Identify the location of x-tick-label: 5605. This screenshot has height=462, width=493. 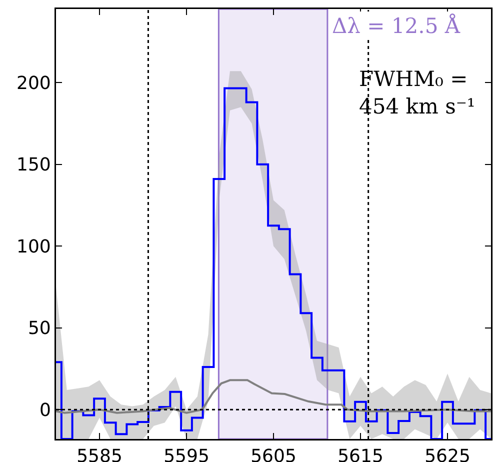
(273, 454).